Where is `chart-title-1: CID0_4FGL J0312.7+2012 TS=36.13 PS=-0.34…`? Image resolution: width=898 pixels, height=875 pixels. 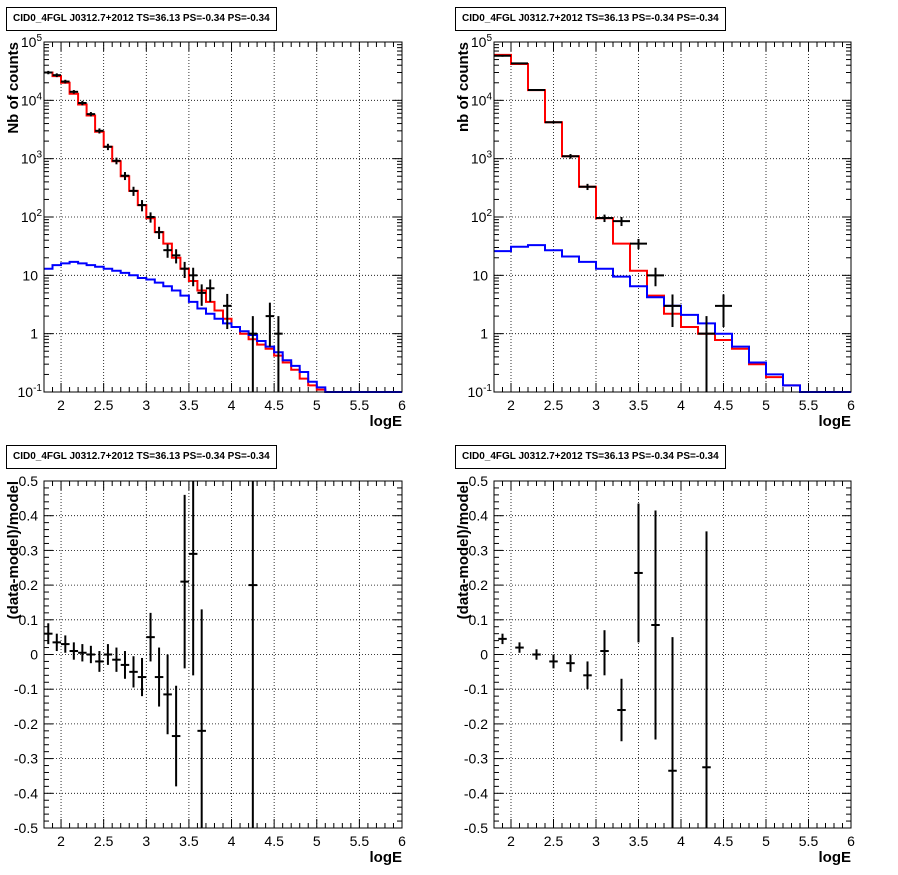
chart-title-1: CID0_4FGL J0312.7+2012 TS=36.13 PS=-0.34… is located at coordinates (141, 19).